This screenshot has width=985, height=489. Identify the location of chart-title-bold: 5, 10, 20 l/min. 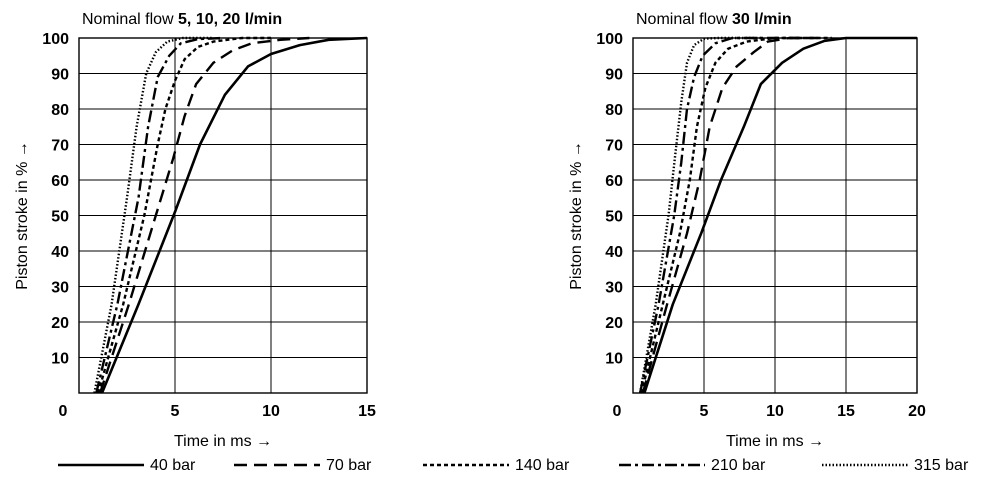
(230, 19).